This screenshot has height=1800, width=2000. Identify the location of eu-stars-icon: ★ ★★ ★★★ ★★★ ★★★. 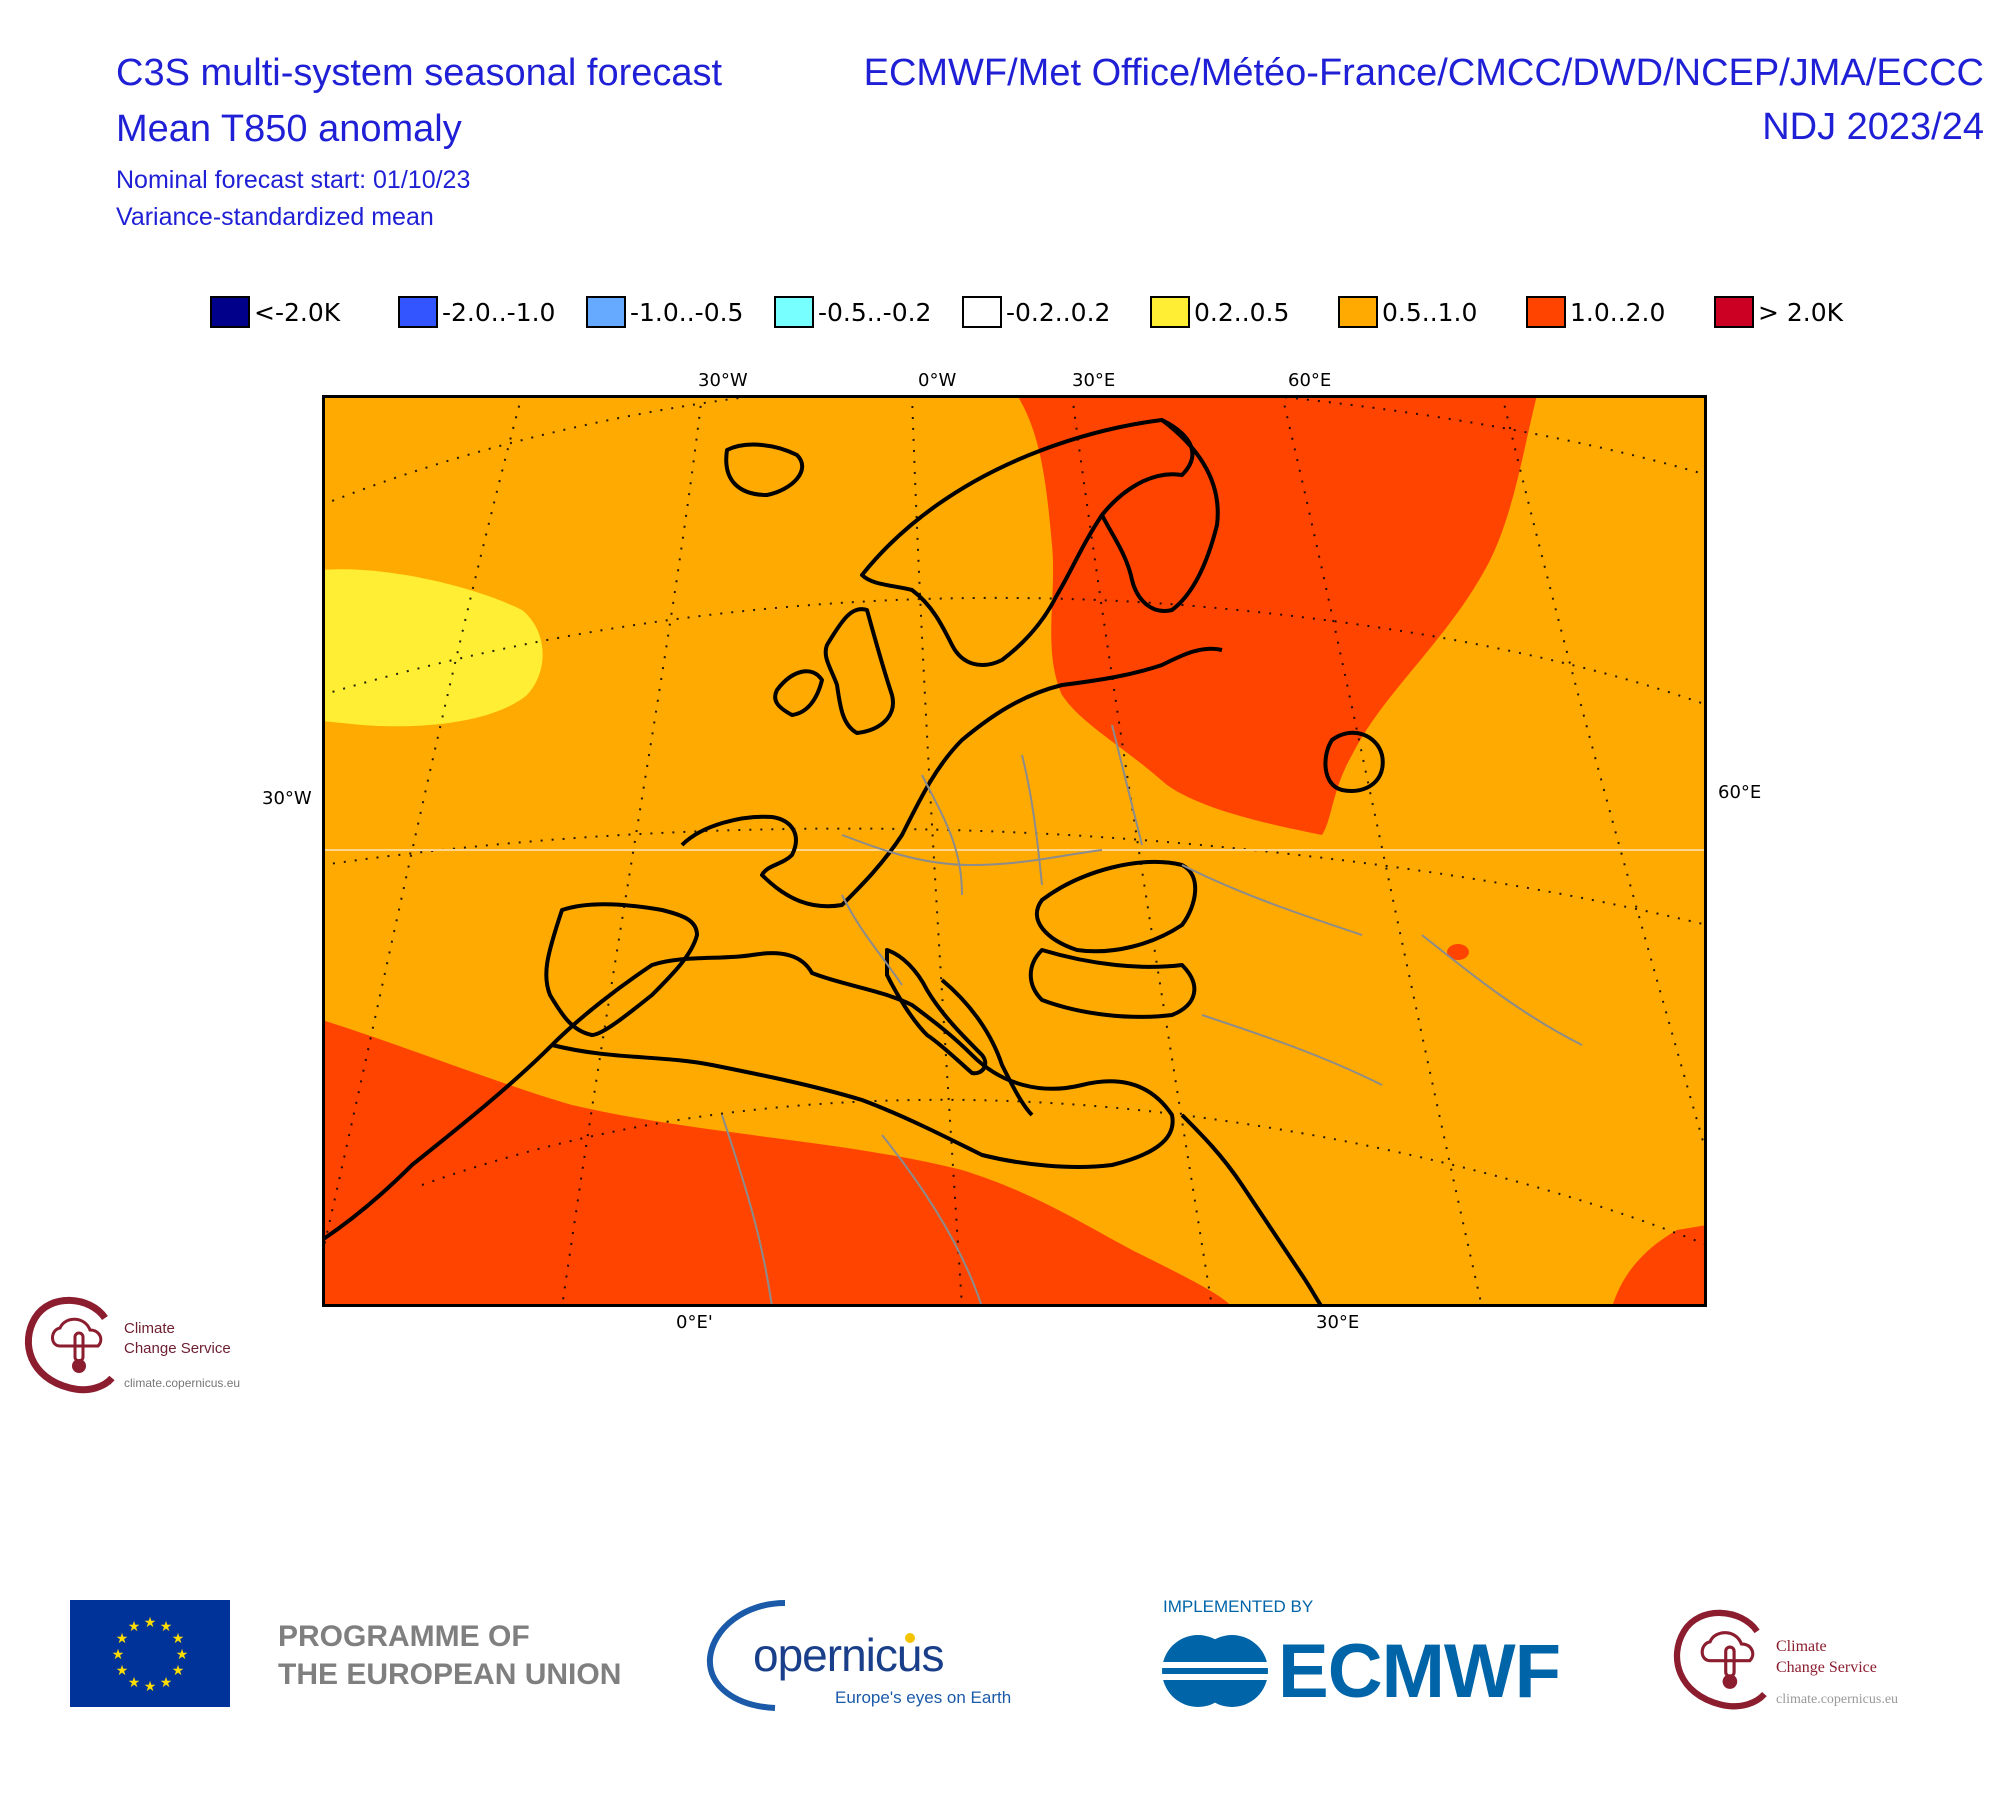
(150, 1655).